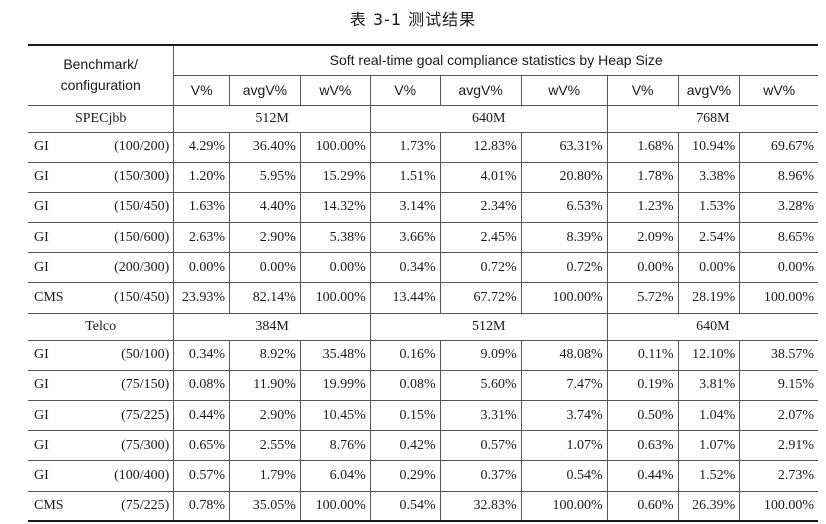  I want to click on value-cell: 5.60%, so click(481, 386).